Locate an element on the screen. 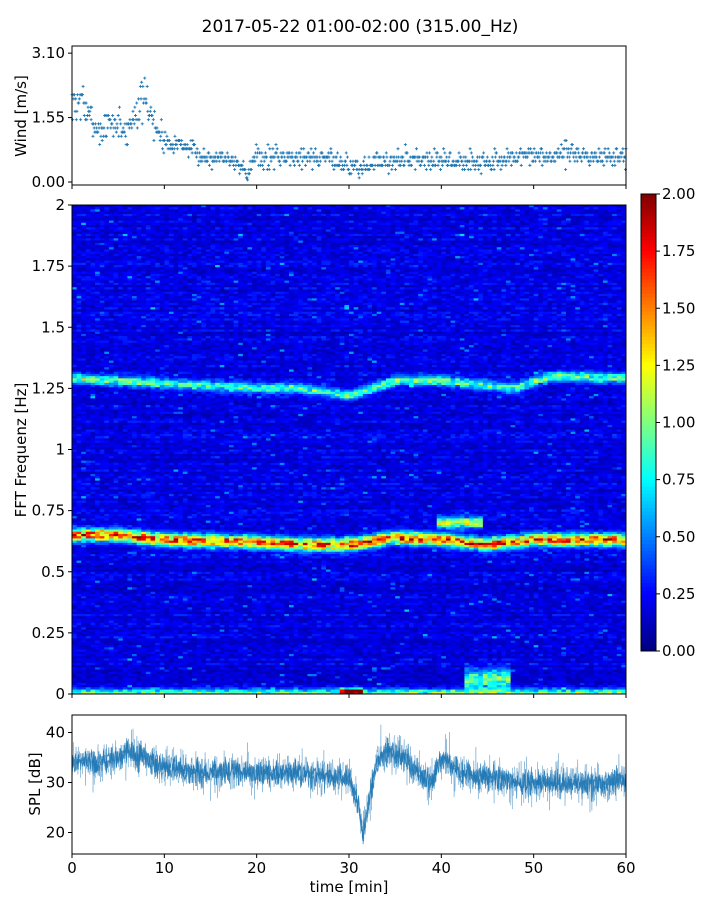  wind-y-tick-label: 3.10 is located at coordinates (48, 53).